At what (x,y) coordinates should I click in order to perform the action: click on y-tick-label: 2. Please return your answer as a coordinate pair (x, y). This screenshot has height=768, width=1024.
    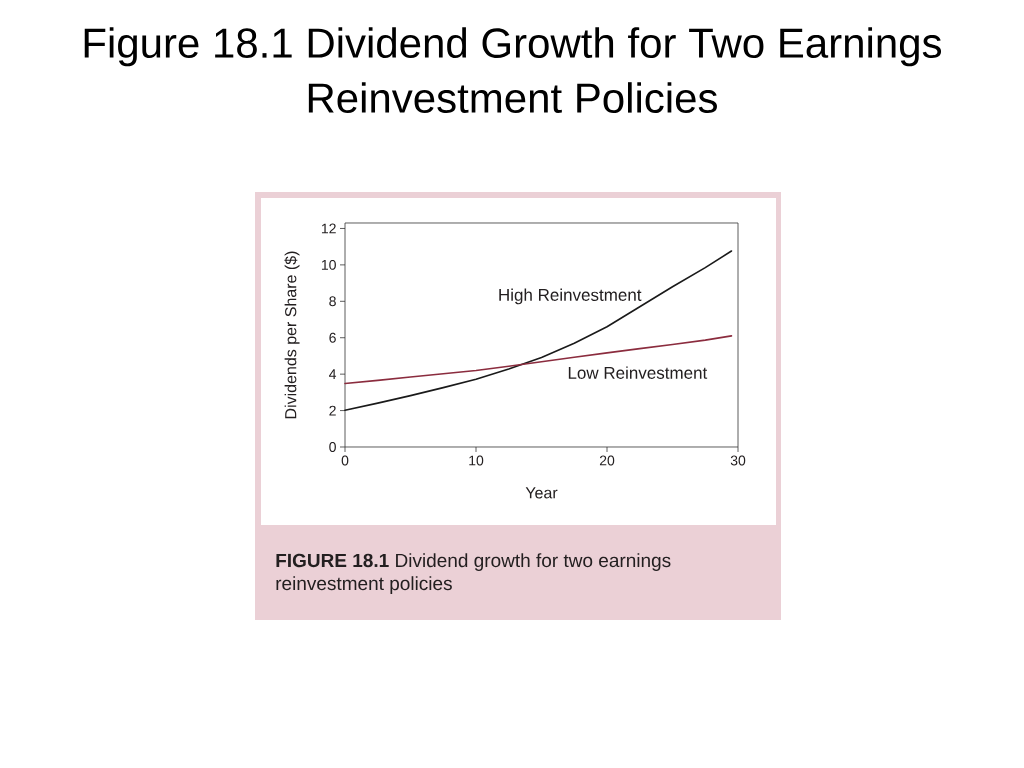
    Looking at the image, I should click on (332, 410).